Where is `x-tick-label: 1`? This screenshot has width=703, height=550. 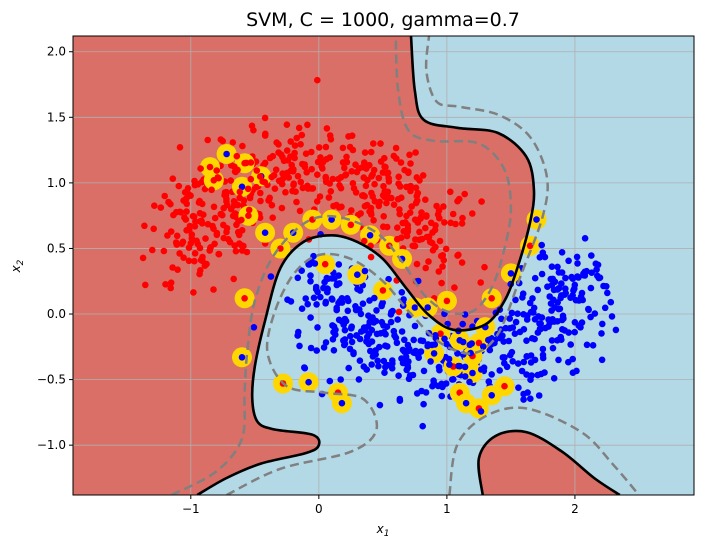 x-tick-label: 1 is located at coordinates (447, 509).